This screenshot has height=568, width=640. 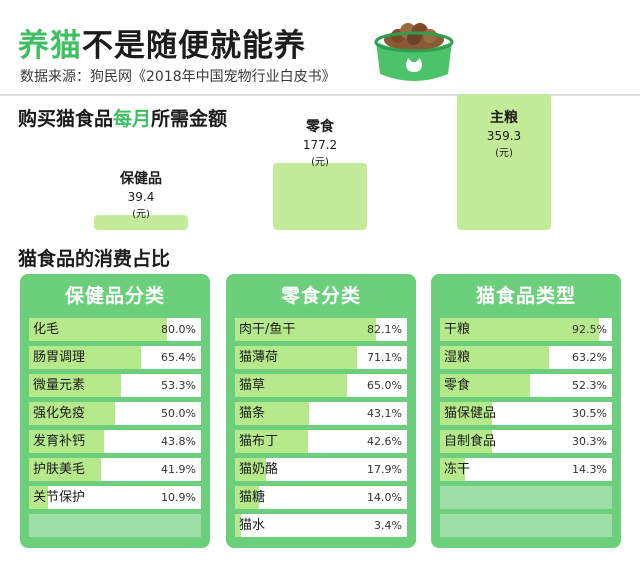 What do you see at coordinates (252, 525) in the screenshot?
I see `share-row-label: 猫水` at bounding box center [252, 525].